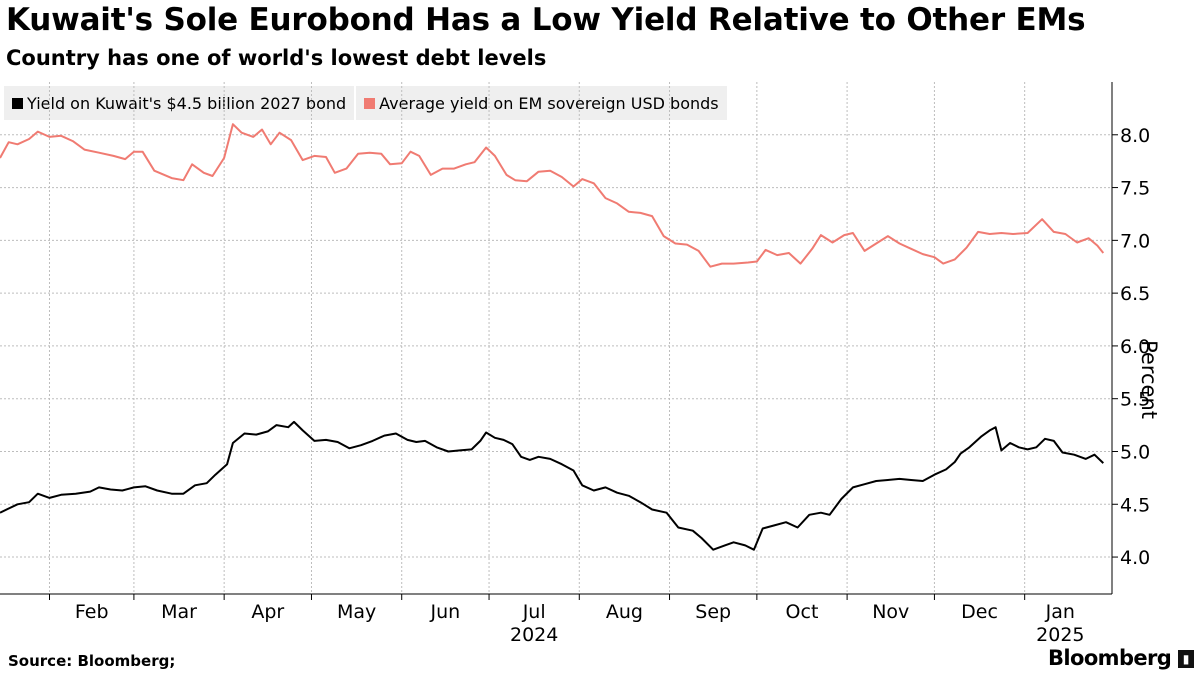 Image resolution: width=1200 pixels, height=675 pixels. What do you see at coordinates (1135, 241) in the screenshot?
I see `y-tick-label: 7.0` at bounding box center [1135, 241].